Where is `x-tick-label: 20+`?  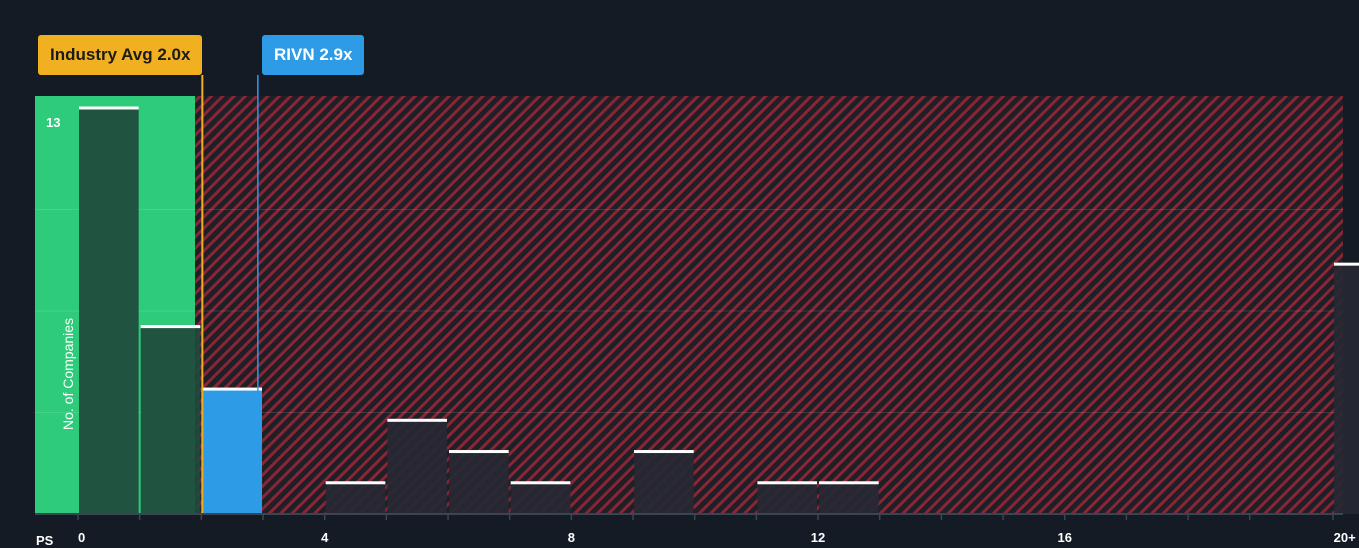
x-tick-label: 20+ is located at coordinates (1345, 537).